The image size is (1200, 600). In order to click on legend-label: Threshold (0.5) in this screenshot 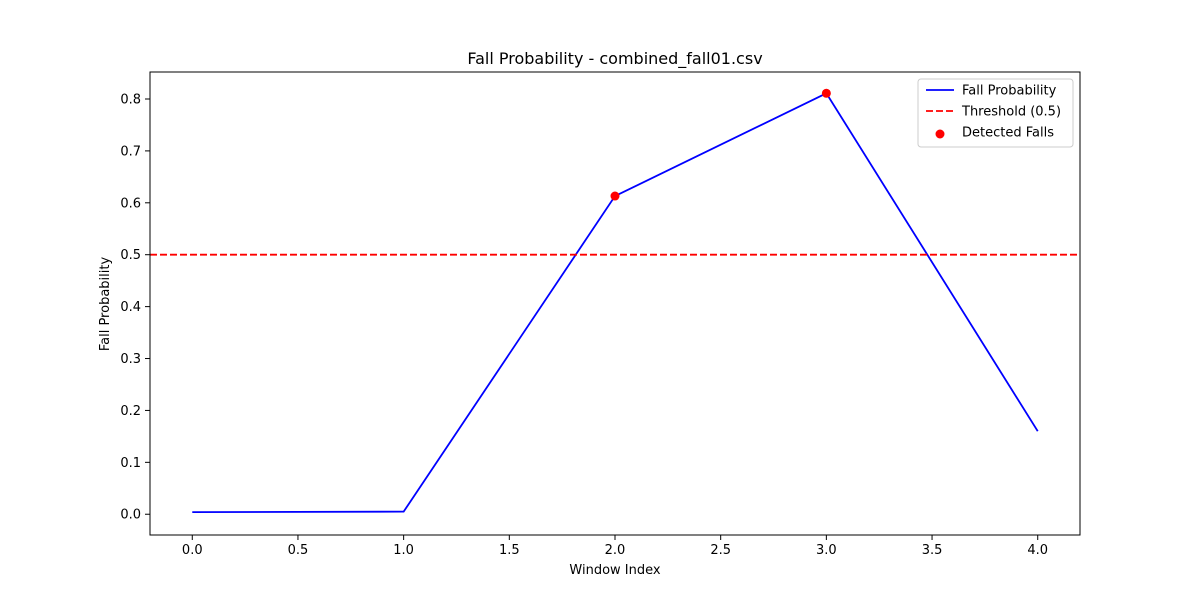, I will do `click(1011, 112)`.